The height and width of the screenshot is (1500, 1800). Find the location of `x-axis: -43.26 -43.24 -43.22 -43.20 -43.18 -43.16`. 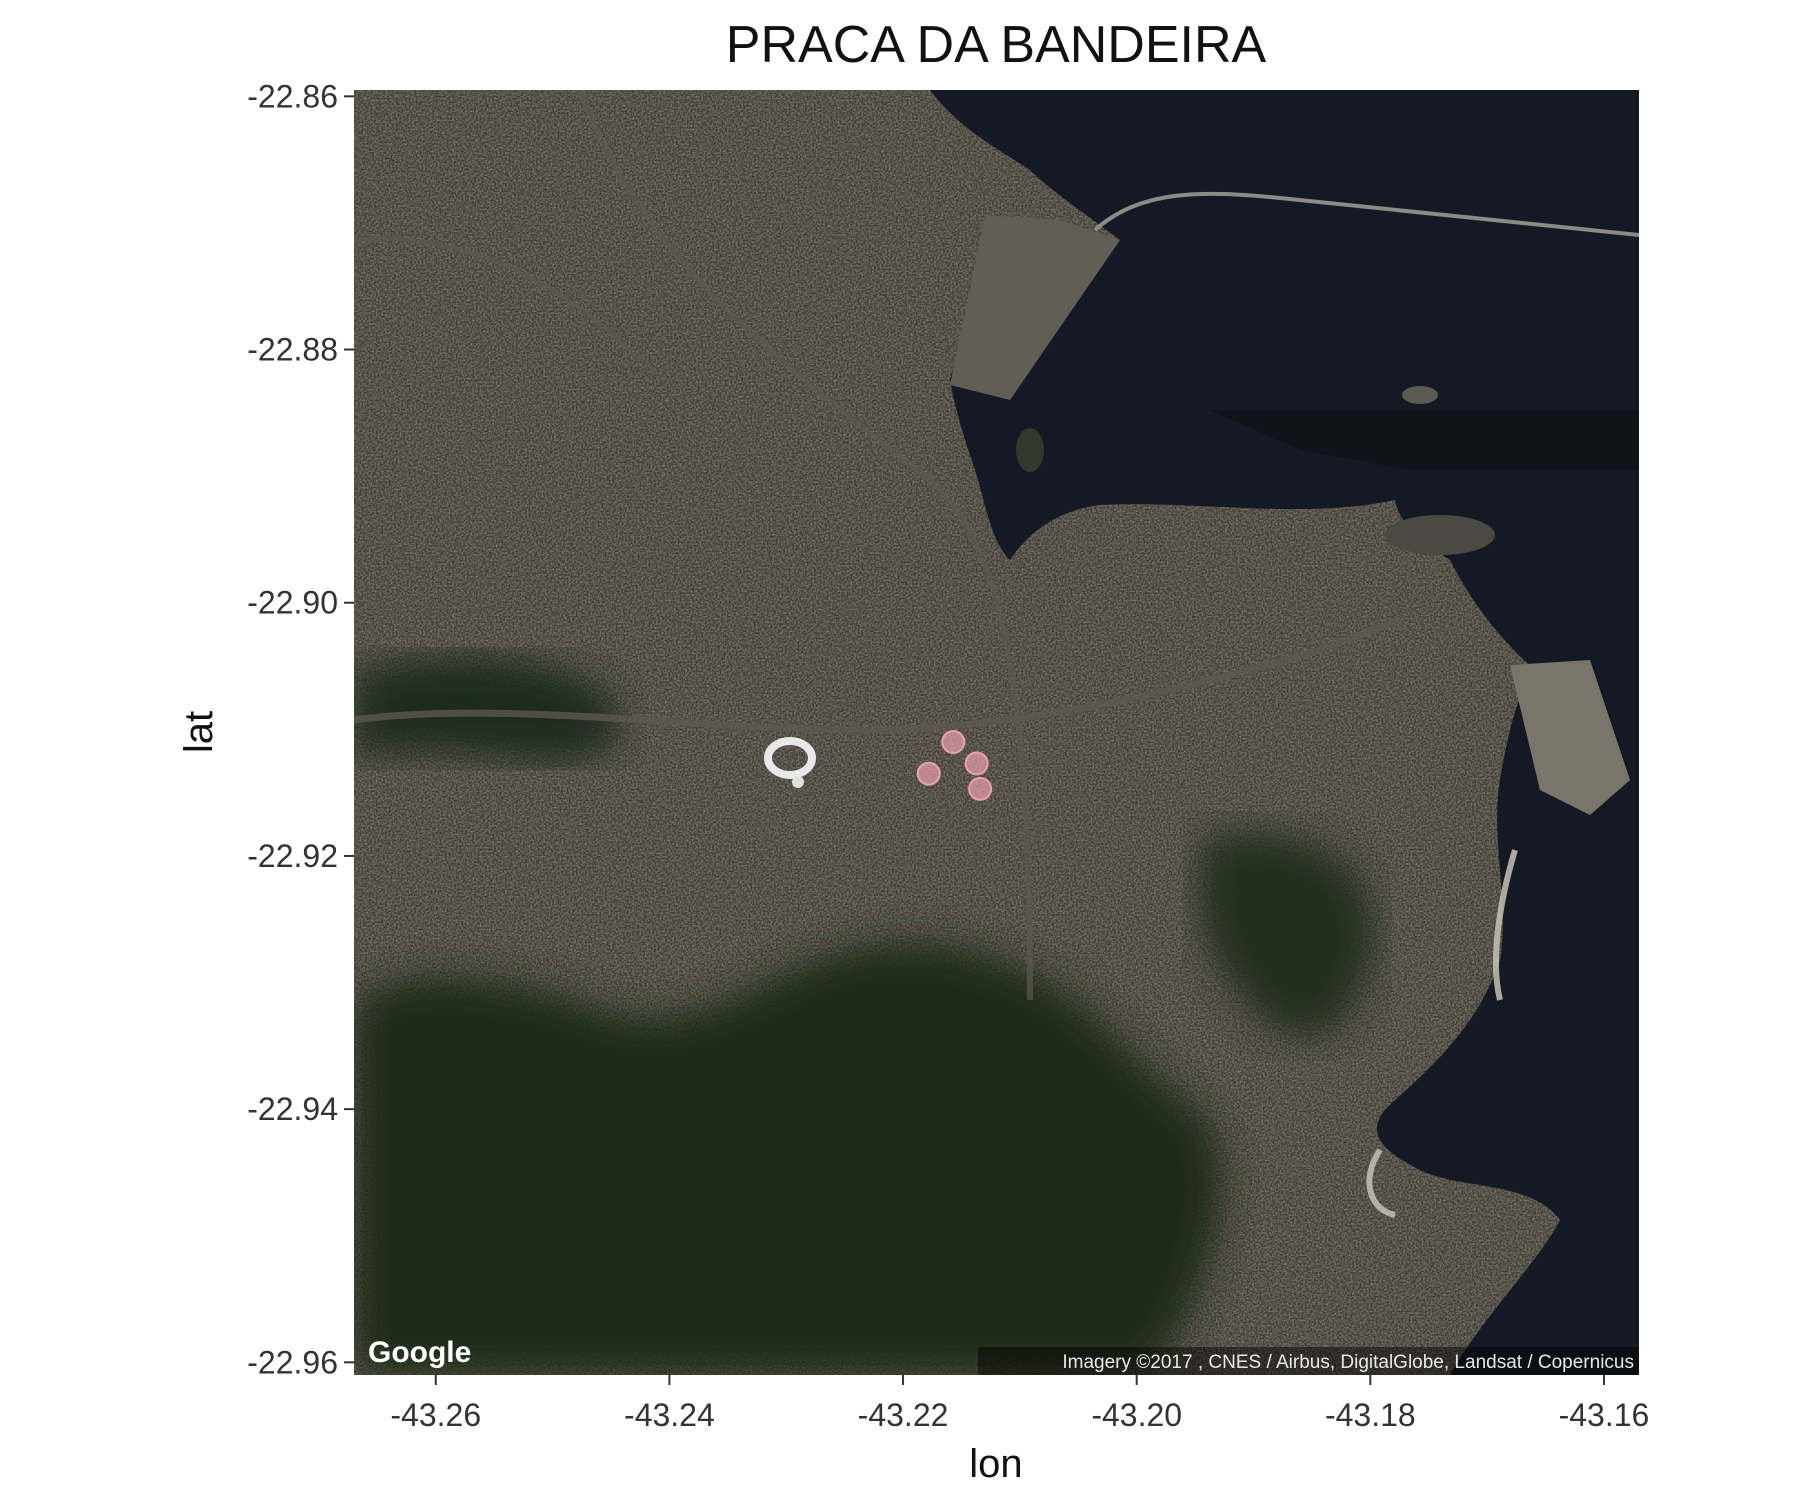

x-axis: -43.26 -43.24 -43.22 -43.20 -43.18 -43.16 is located at coordinates (1019, 1404).